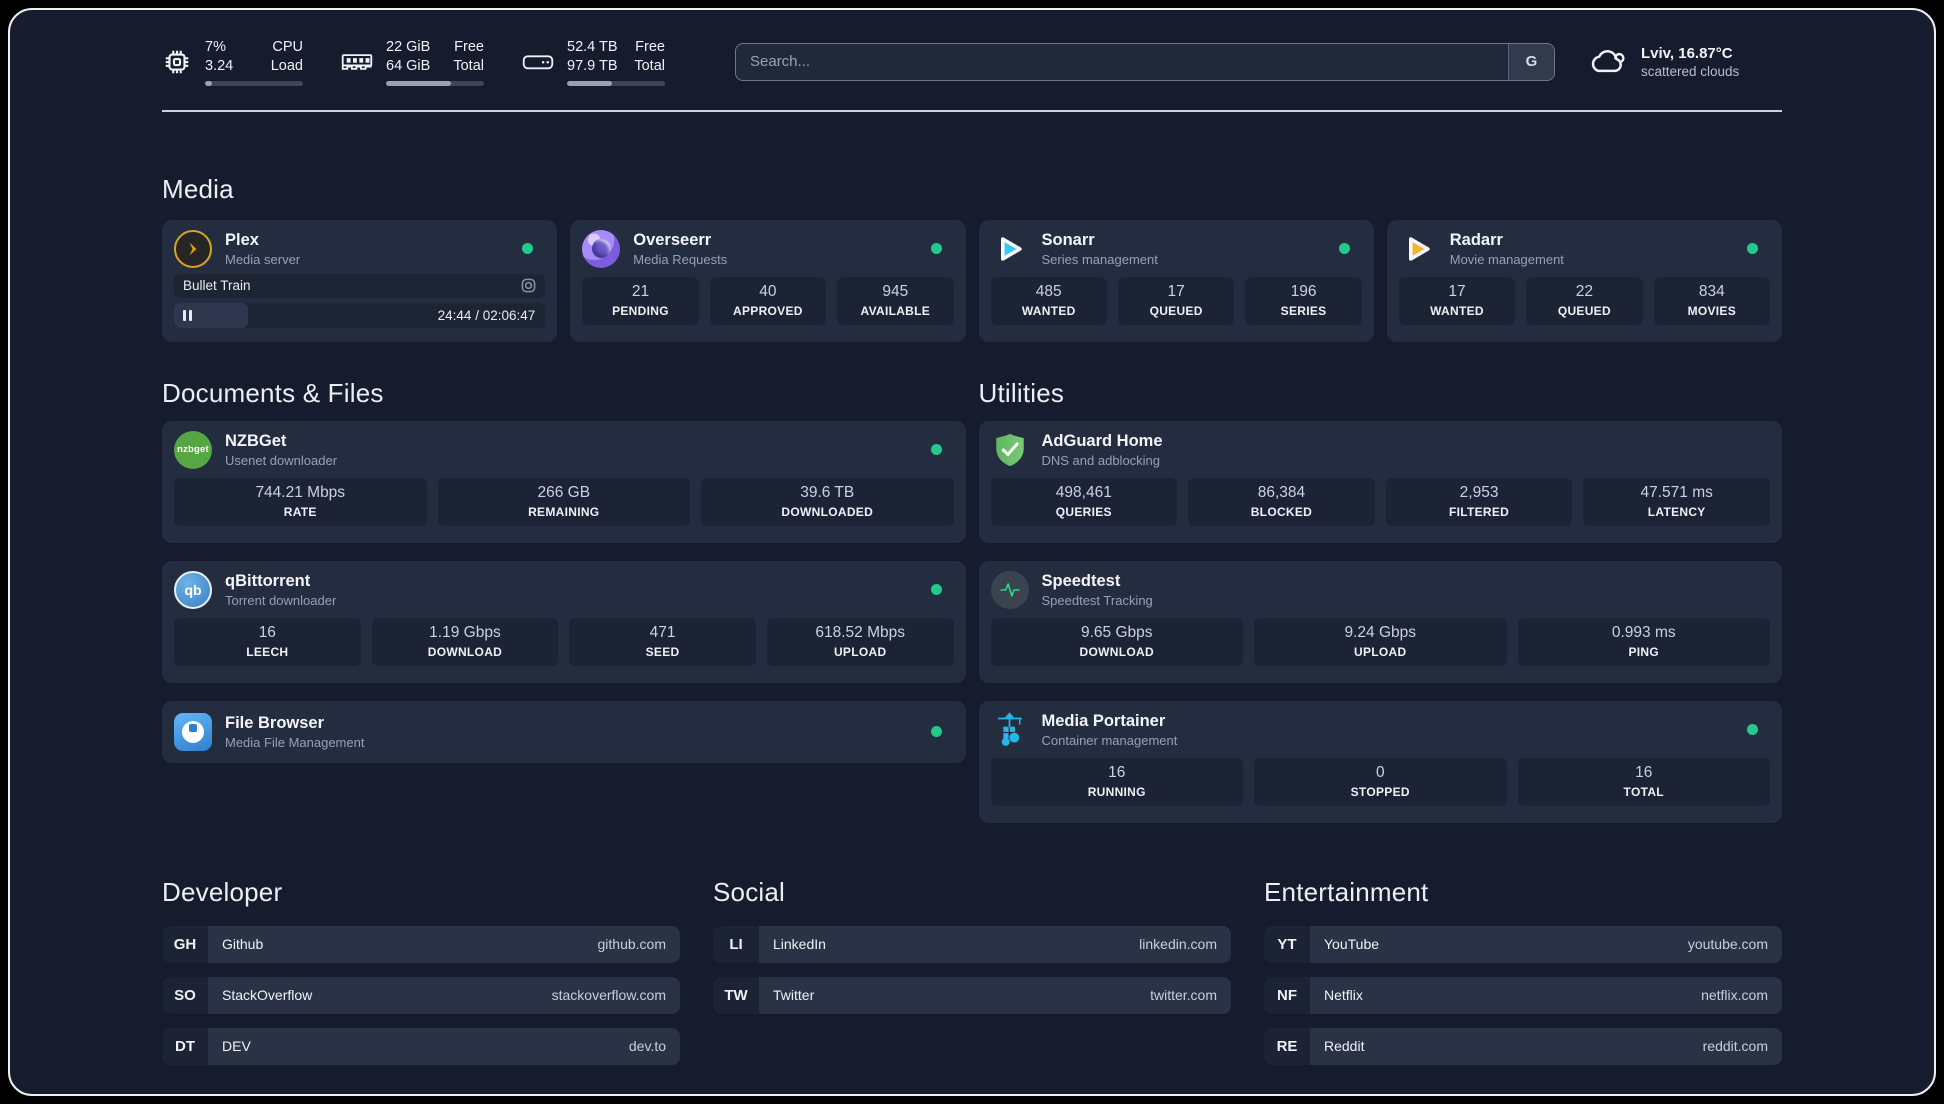 The height and width of the screenshot is (1104, 1944). What do you see at coordinates (1380, 641) in the screenshot?
I see `stat-tile-upload: 9.24 Gbps UPLOAD` at bounding box center [1380, 641].